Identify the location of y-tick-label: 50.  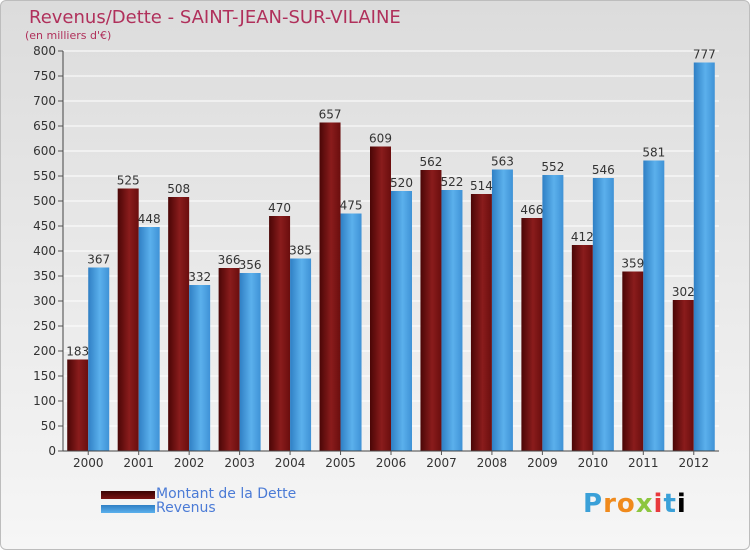
(48, 426).